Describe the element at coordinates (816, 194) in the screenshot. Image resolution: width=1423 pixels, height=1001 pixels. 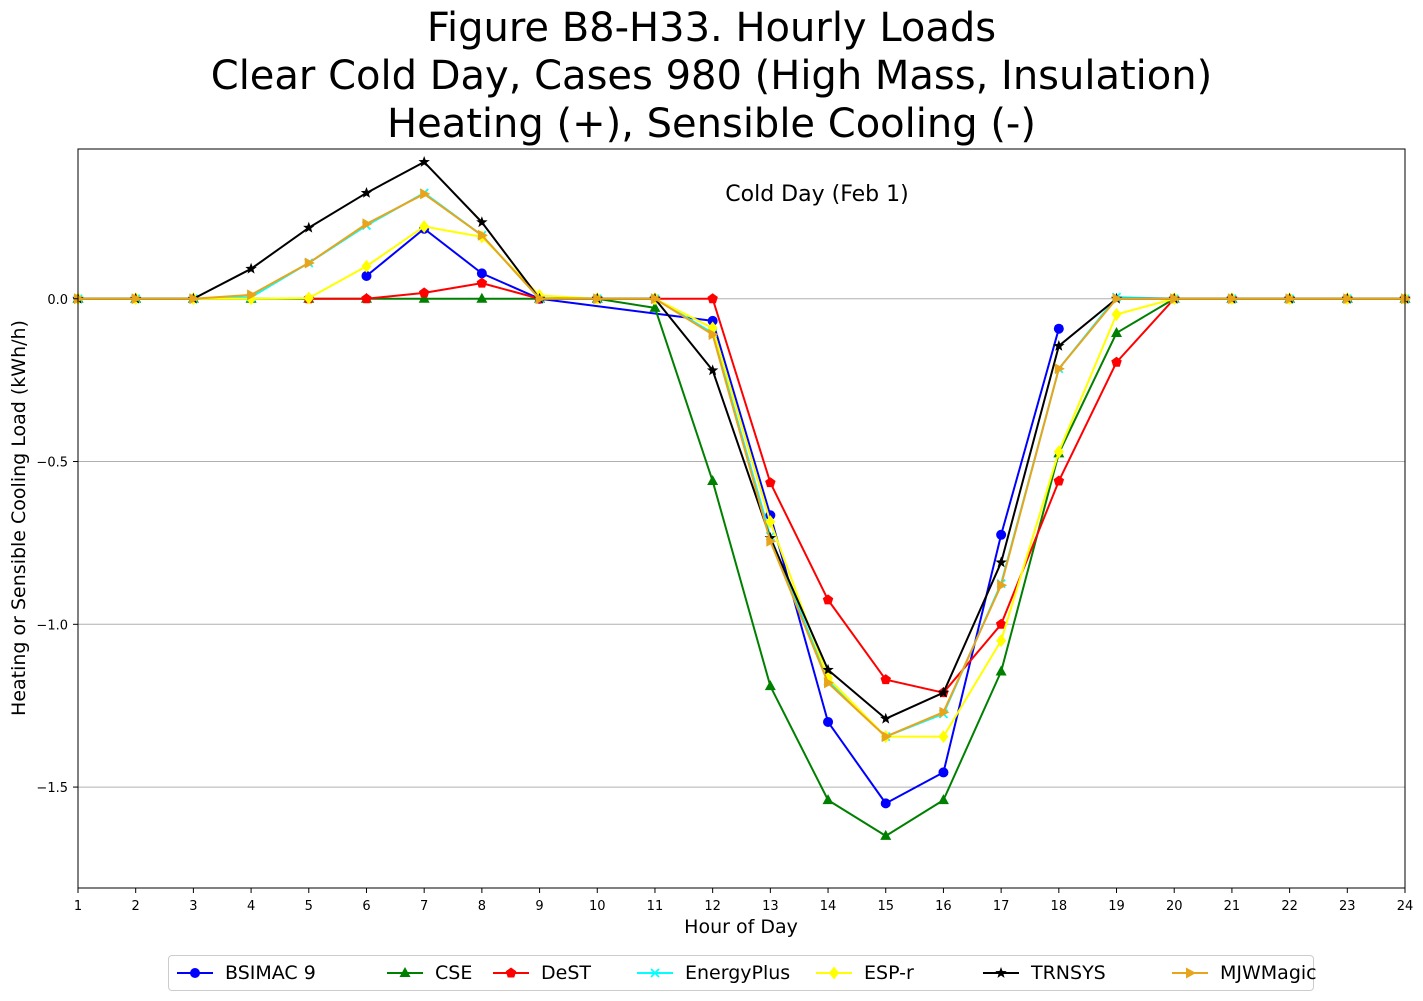
I see `chart-annotation: Cold Day (Feb 1)` at that location.